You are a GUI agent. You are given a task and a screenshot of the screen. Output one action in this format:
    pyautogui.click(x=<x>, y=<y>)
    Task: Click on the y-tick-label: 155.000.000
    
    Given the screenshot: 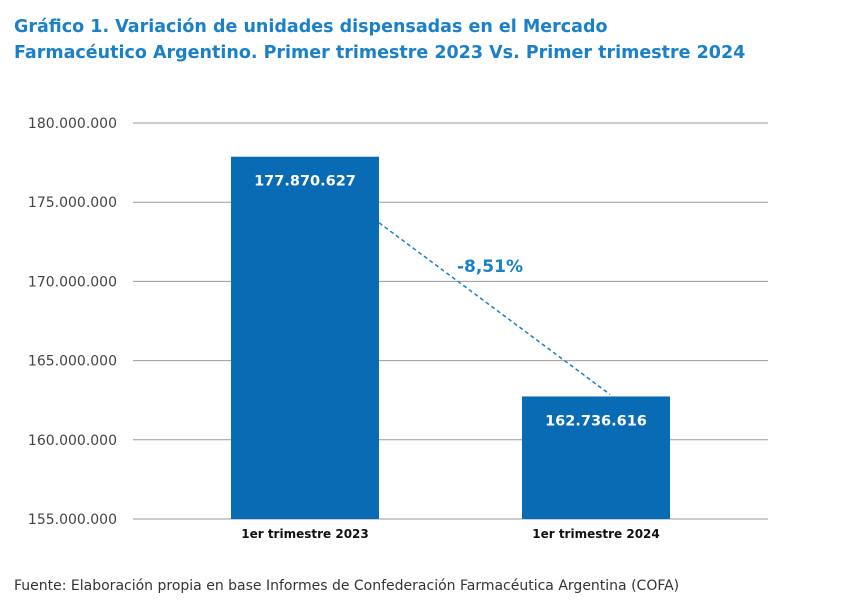 What is the action you would take?
    pyautogui.click(x=72, y=520)
    